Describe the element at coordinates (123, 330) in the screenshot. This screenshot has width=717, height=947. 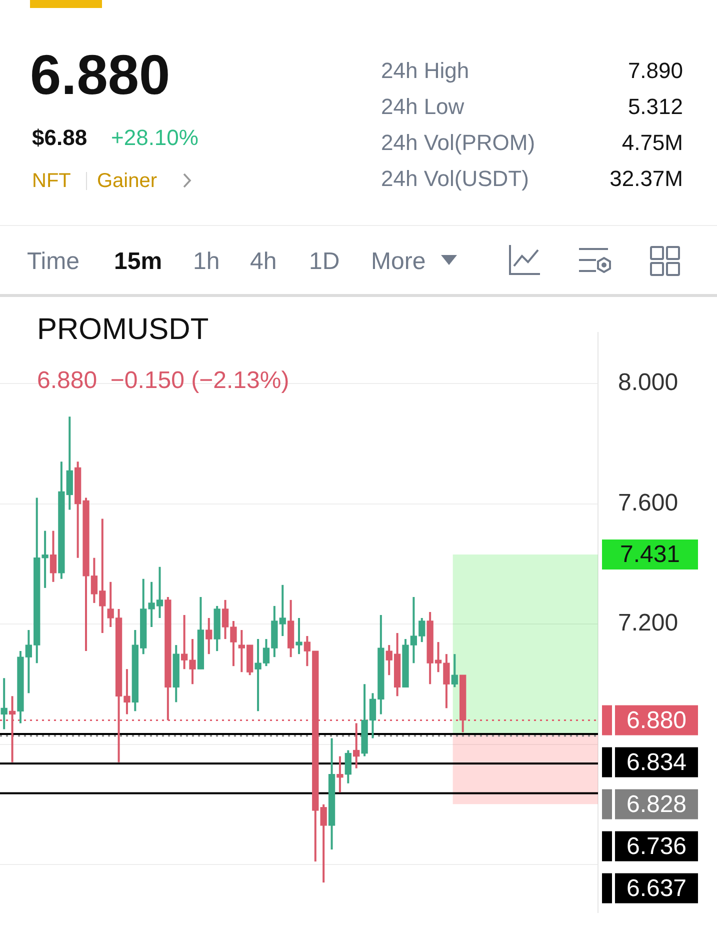
I see `chart-title: PROMUSDT` at that location.